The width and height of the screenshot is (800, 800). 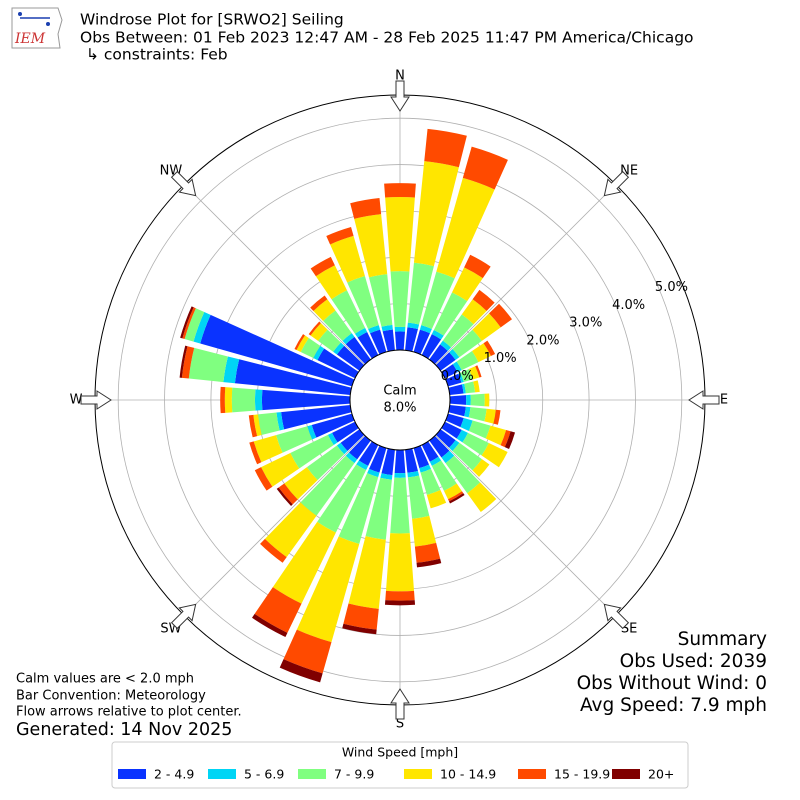 What do you see at coordinates (468, 774) in the screenshot?
I see `legend-label: 10 - 14.9` at bounding box center [468, 774].